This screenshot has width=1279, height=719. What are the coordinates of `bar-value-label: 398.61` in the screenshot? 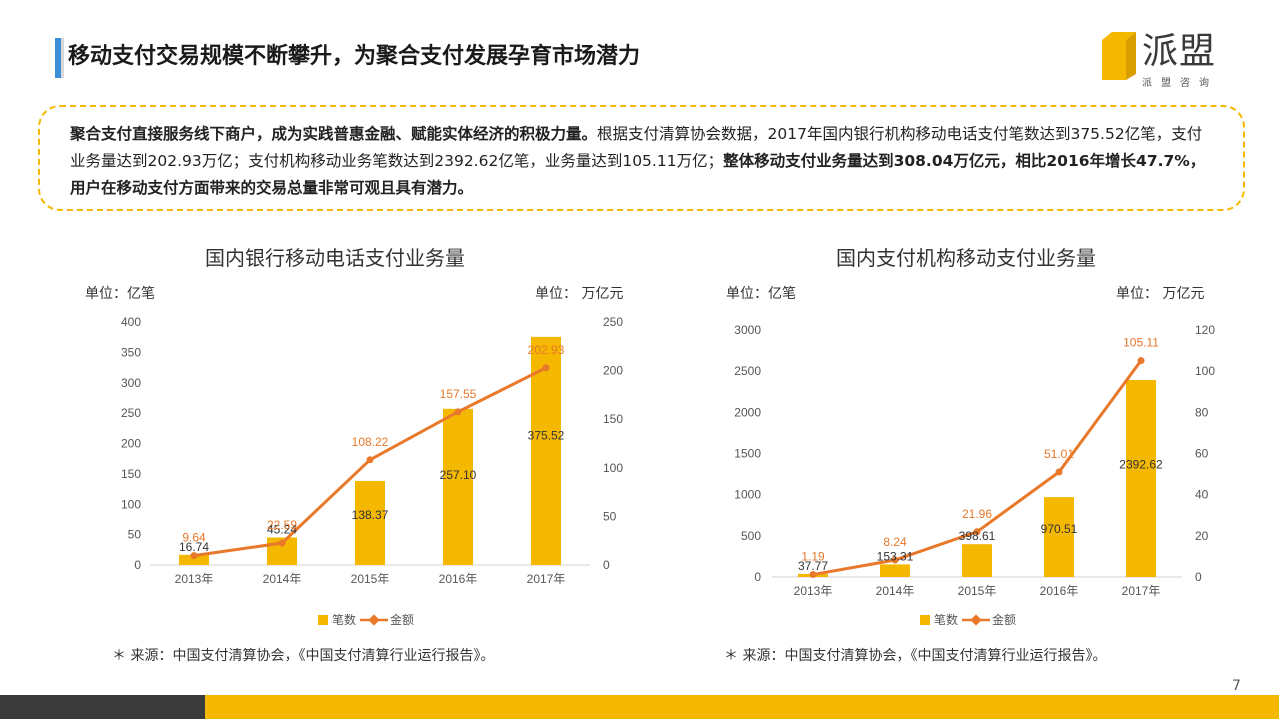 It's located at (977, 536).